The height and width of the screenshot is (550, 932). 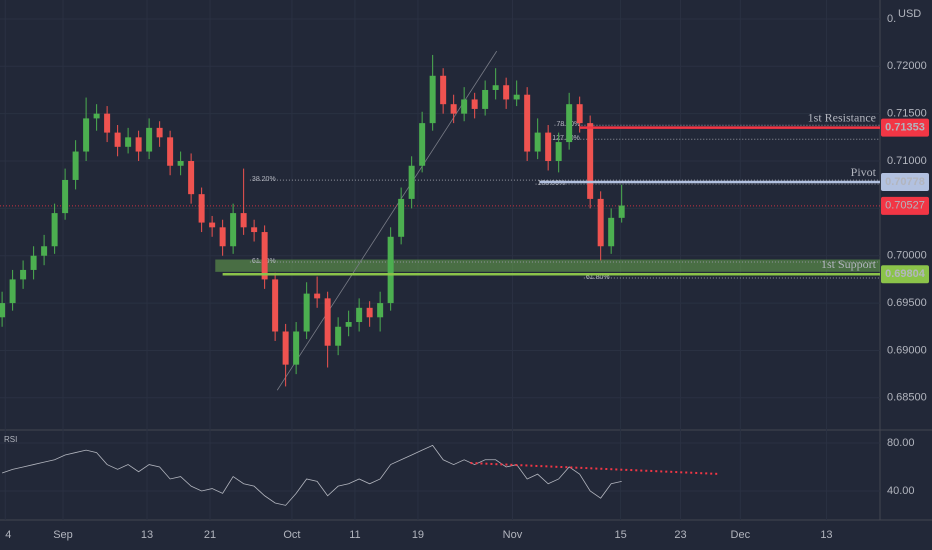 I want to click on fib-diagonal, so click(x=387, y=220).